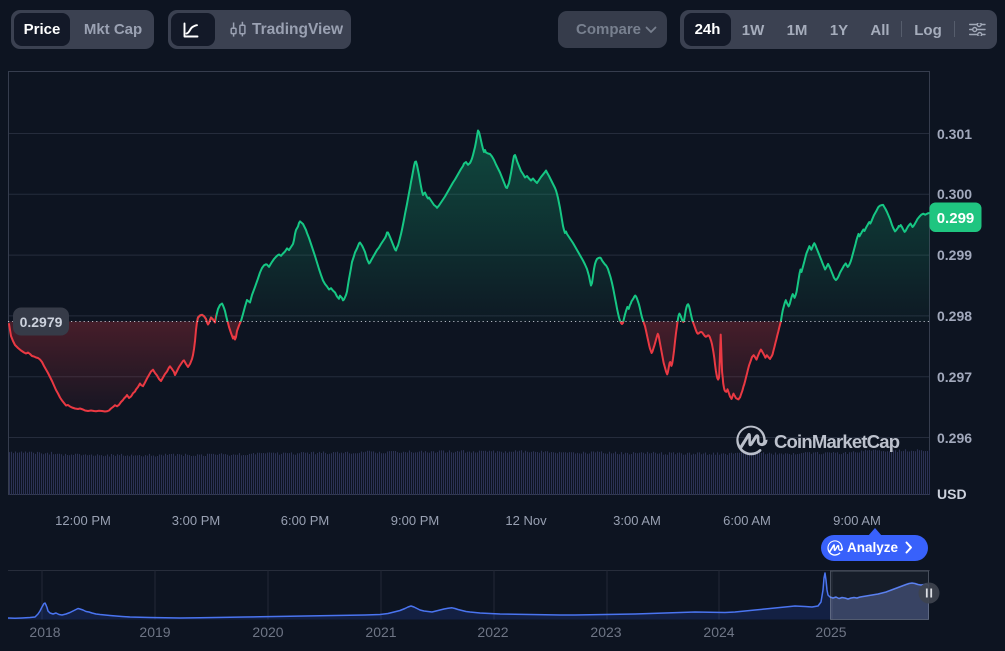  What do you see at coordinates (837, 441) in the screenshot?
I see `svg-text: CoinMarketCap` at bounding box center [837, 441].